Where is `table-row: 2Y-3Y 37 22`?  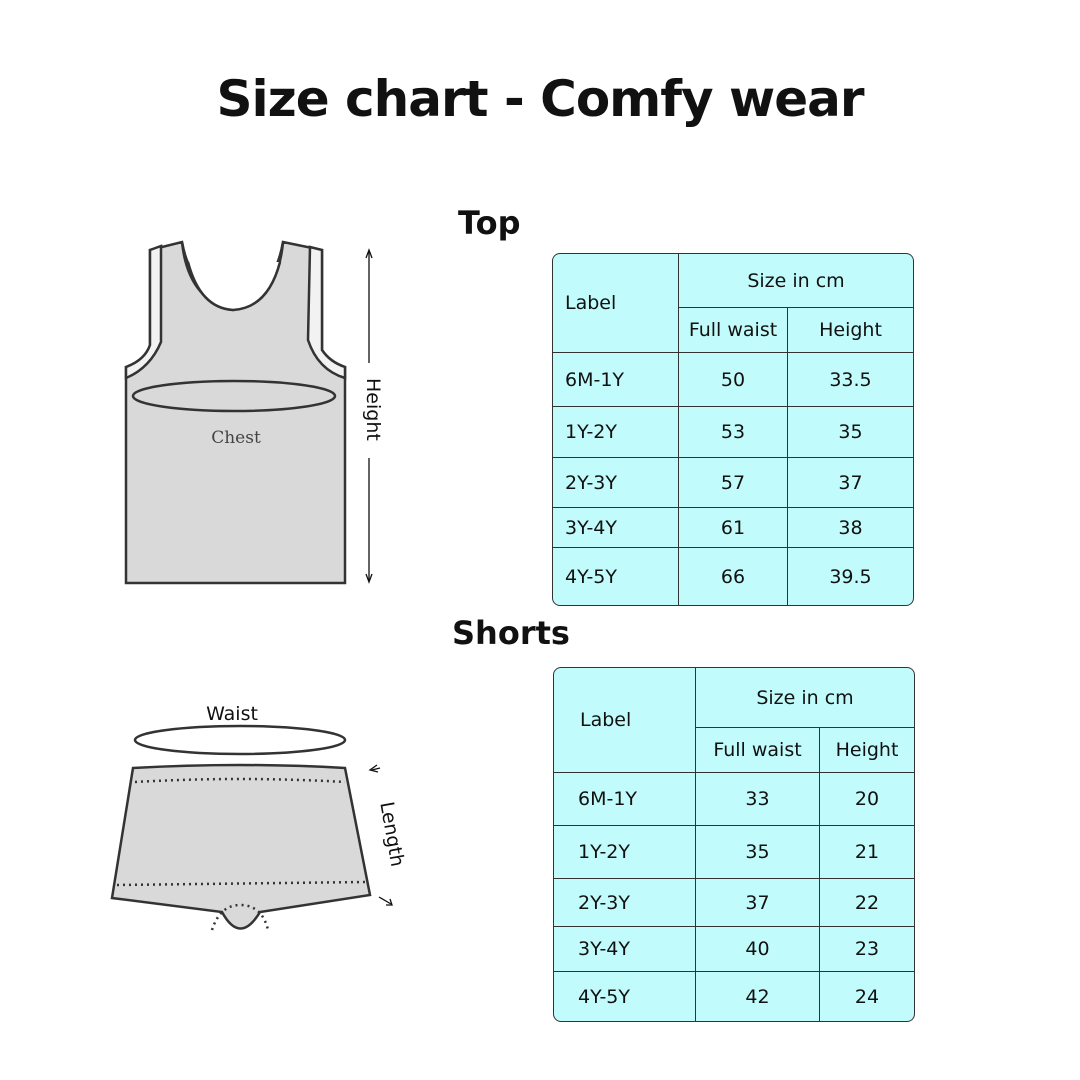
table-row: 2Y-3Y 37 22 is located at coordinates (734, 903).